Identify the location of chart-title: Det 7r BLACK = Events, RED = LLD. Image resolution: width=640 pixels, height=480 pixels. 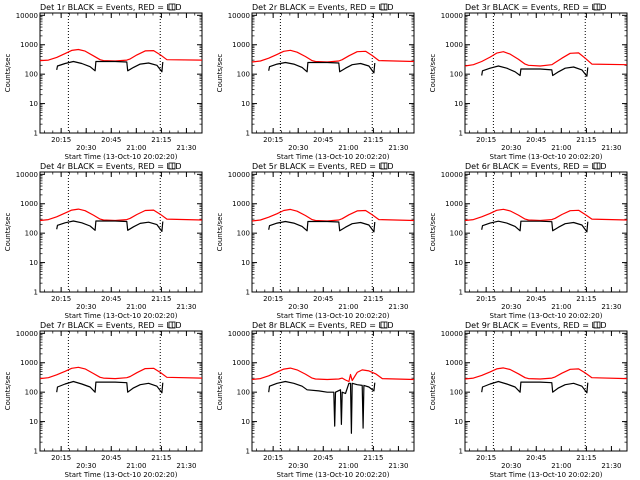
(111, 325).